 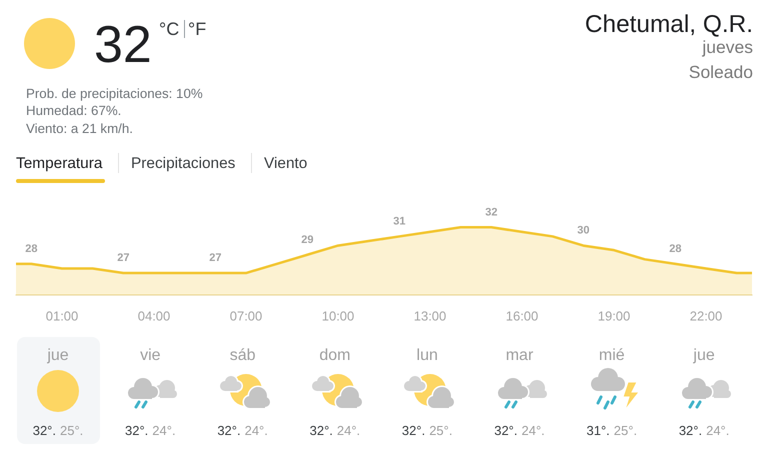 What do you see at coordinates (338, 316) in the screenshot?
I see `x-tick-label: 10:00` at bounding box center [338, 316].